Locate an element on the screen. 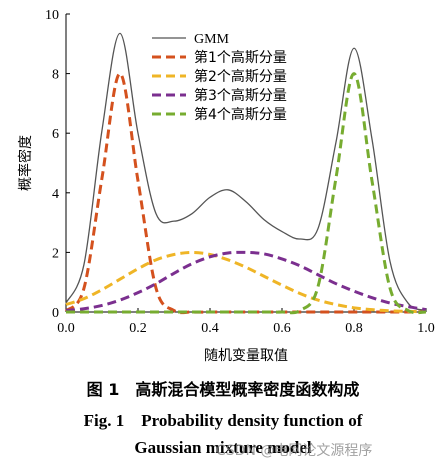 This screenshot has width=446, height=474. y-tick-label: 6 is located at coordinates (55, 134).